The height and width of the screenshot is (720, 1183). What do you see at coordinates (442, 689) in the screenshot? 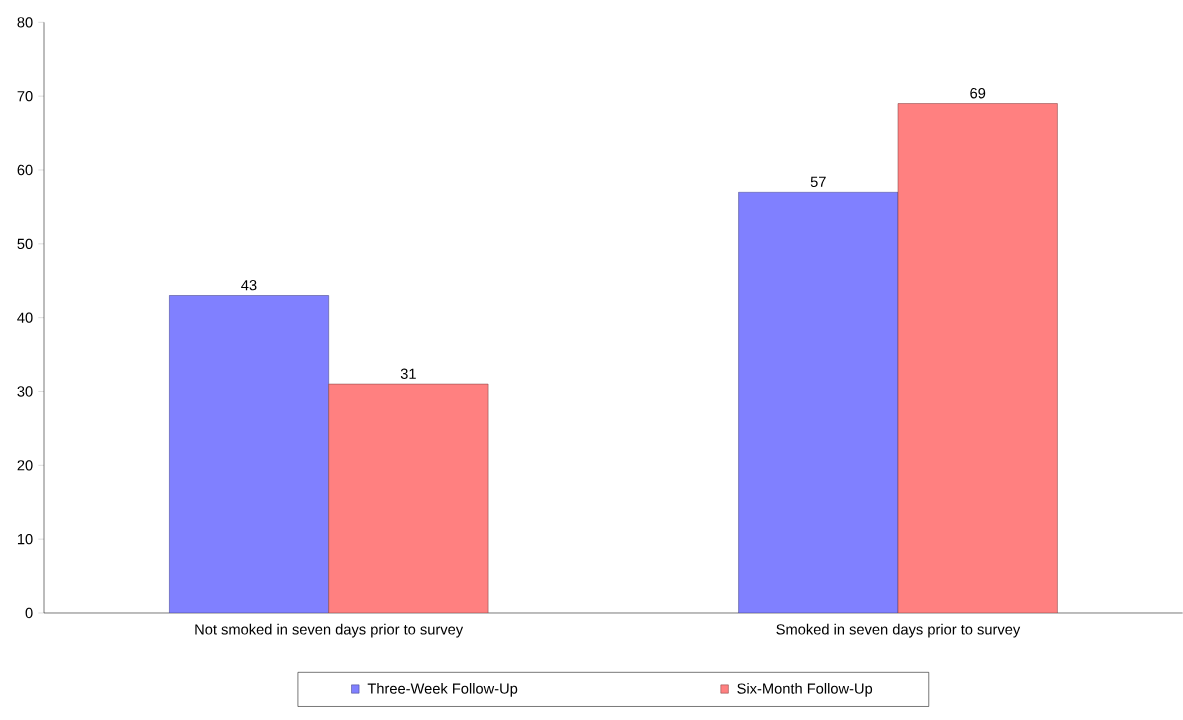
I see `legend-label: Three-Week Follow-Up` at bounding box center [442, 689].